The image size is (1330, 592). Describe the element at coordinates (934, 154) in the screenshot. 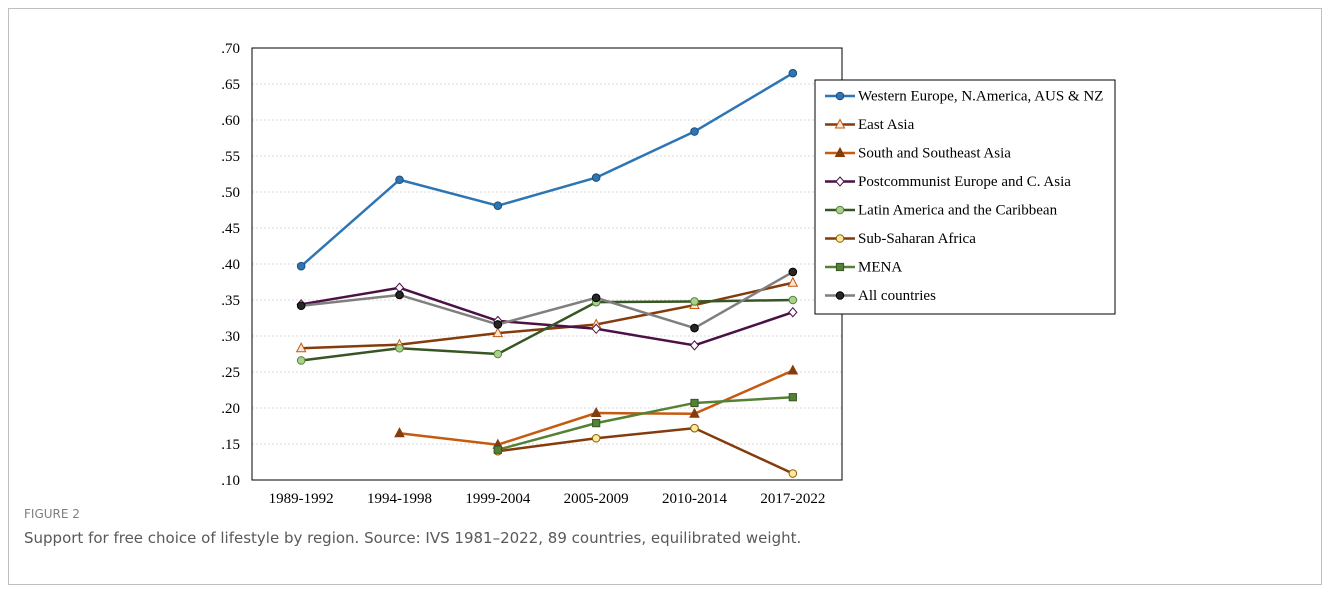

I see `legend-label: South and Southeast Asia` at that location.